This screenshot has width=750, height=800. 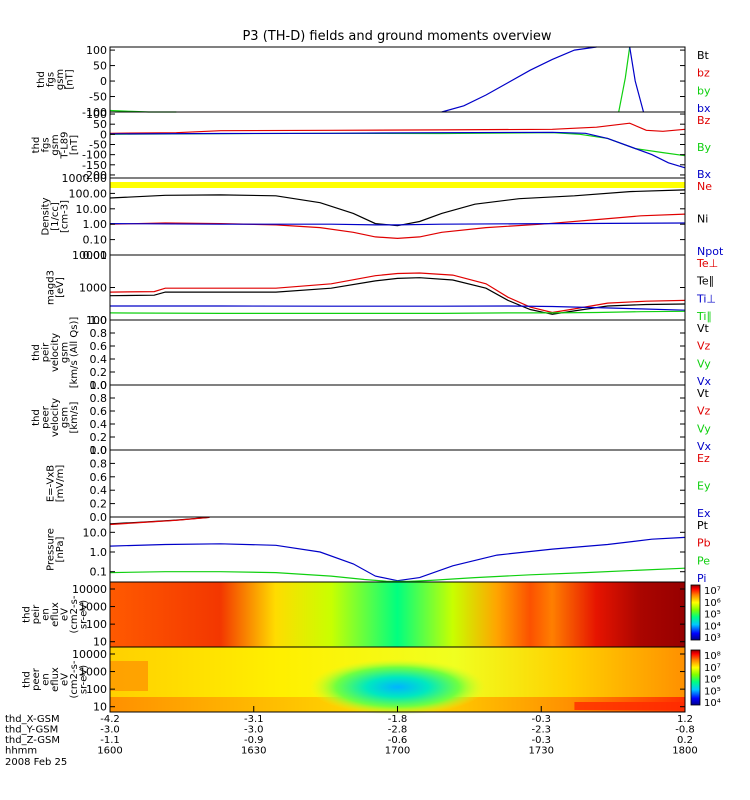 I want to click on ytick-label: 0.8, so click(x=99, y=398).